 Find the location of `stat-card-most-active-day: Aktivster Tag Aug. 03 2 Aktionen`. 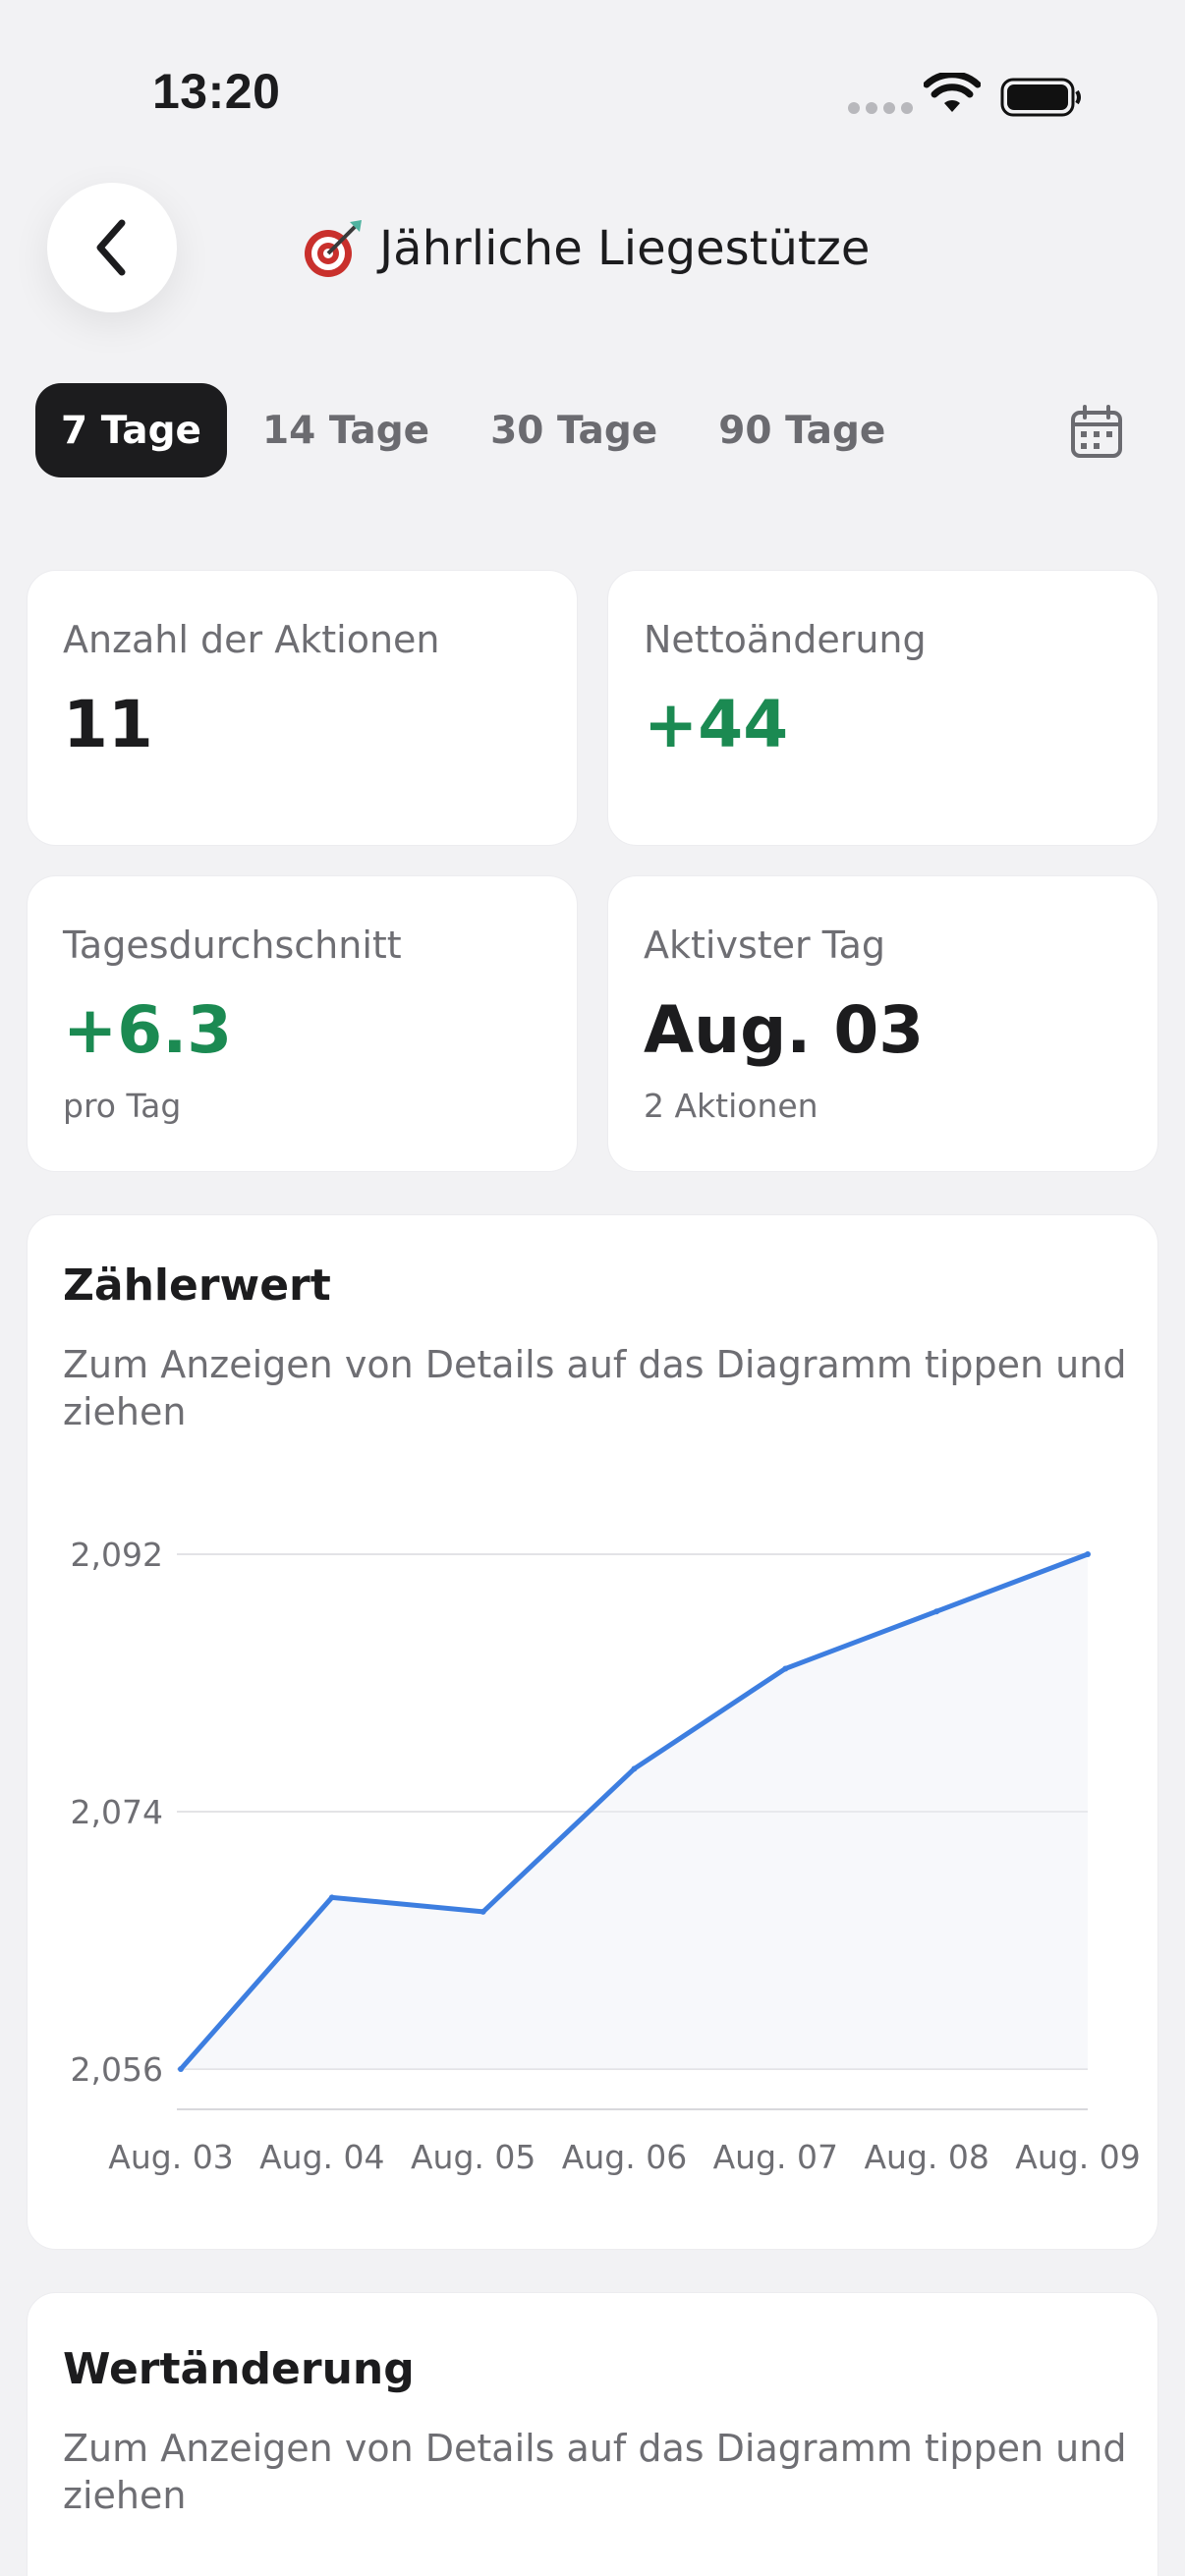

stat-card-most-active-day: Aktivster Tag Aug. 03 2 Aktionen is located at coordinates (883, 1023).